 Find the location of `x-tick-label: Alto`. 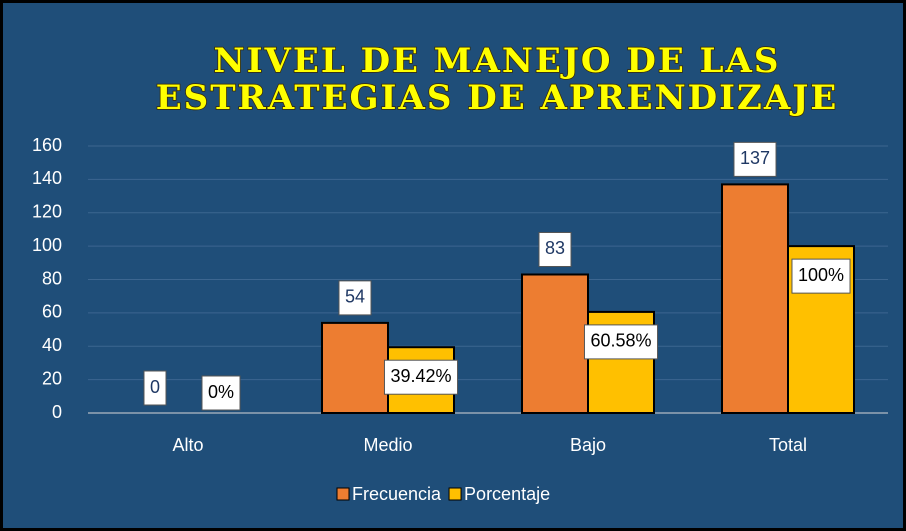

x-tick-label: Alto is located at coordinates (187, 445).